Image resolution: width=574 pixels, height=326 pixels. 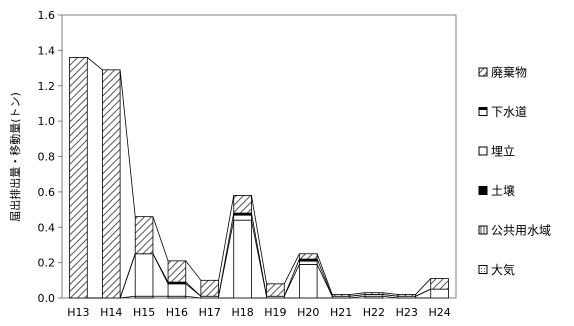 What do you see at coordinates (47, 15) in the screenshot?
I see `y-tick-label: 1.6` at bounding box center [47, 15].